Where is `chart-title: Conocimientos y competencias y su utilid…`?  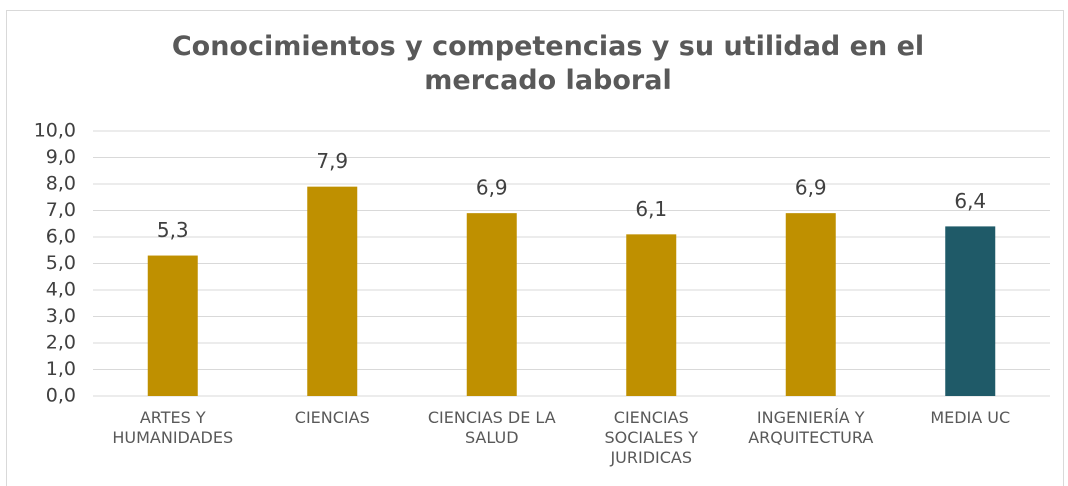
chart-title: Conocimientos y competencias y su utilid… is located at coordinates (548, 63).